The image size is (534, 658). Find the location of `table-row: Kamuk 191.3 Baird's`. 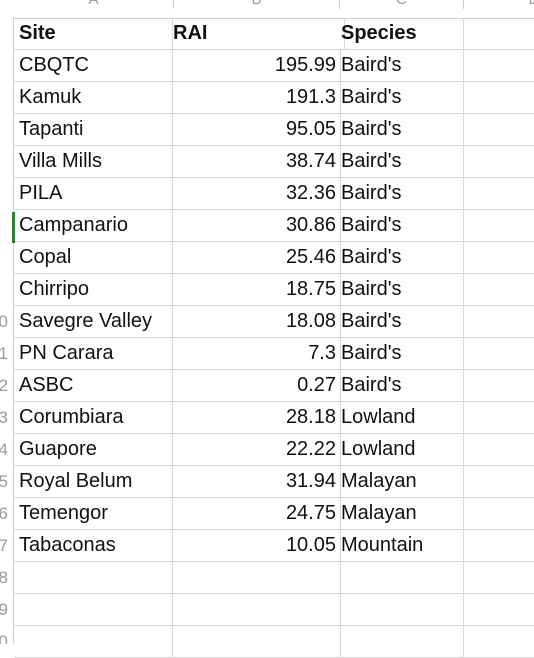

table-row: Kamuk 191.3 Baird's is located at coordinates (274, 98).